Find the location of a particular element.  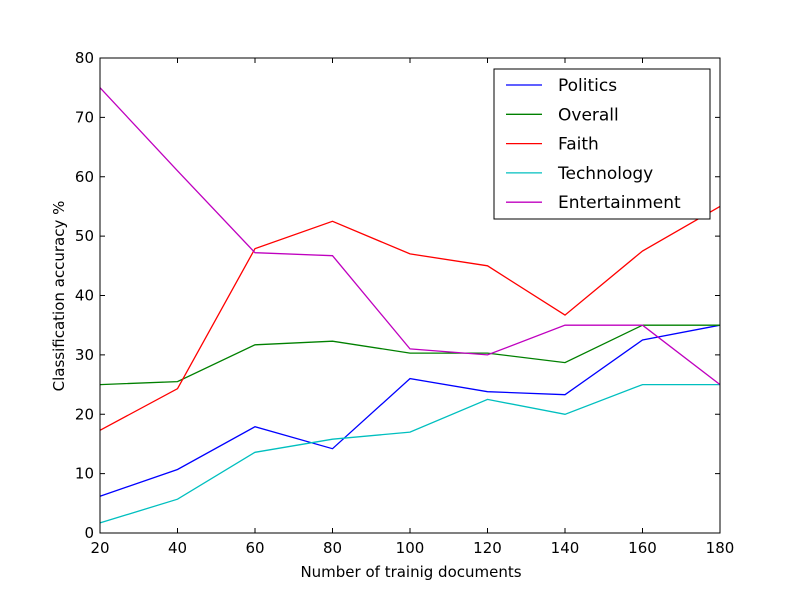

x-axis-label: Number of trainig documents is located at coordinates (410, 572).